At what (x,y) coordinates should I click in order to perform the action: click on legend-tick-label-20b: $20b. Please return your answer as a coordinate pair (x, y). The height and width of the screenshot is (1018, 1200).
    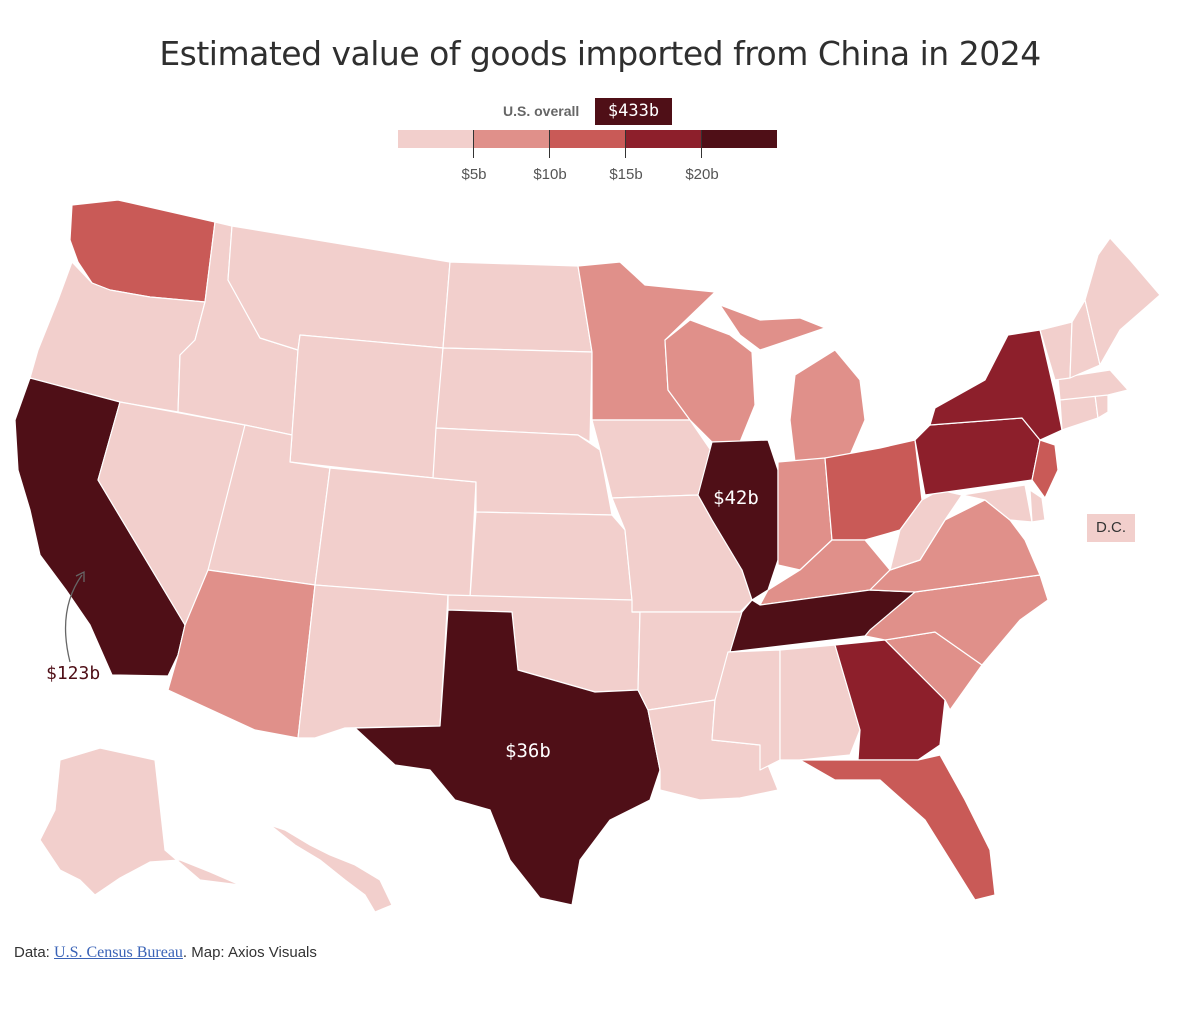
    Looking at the image, I should click on (702, 174).